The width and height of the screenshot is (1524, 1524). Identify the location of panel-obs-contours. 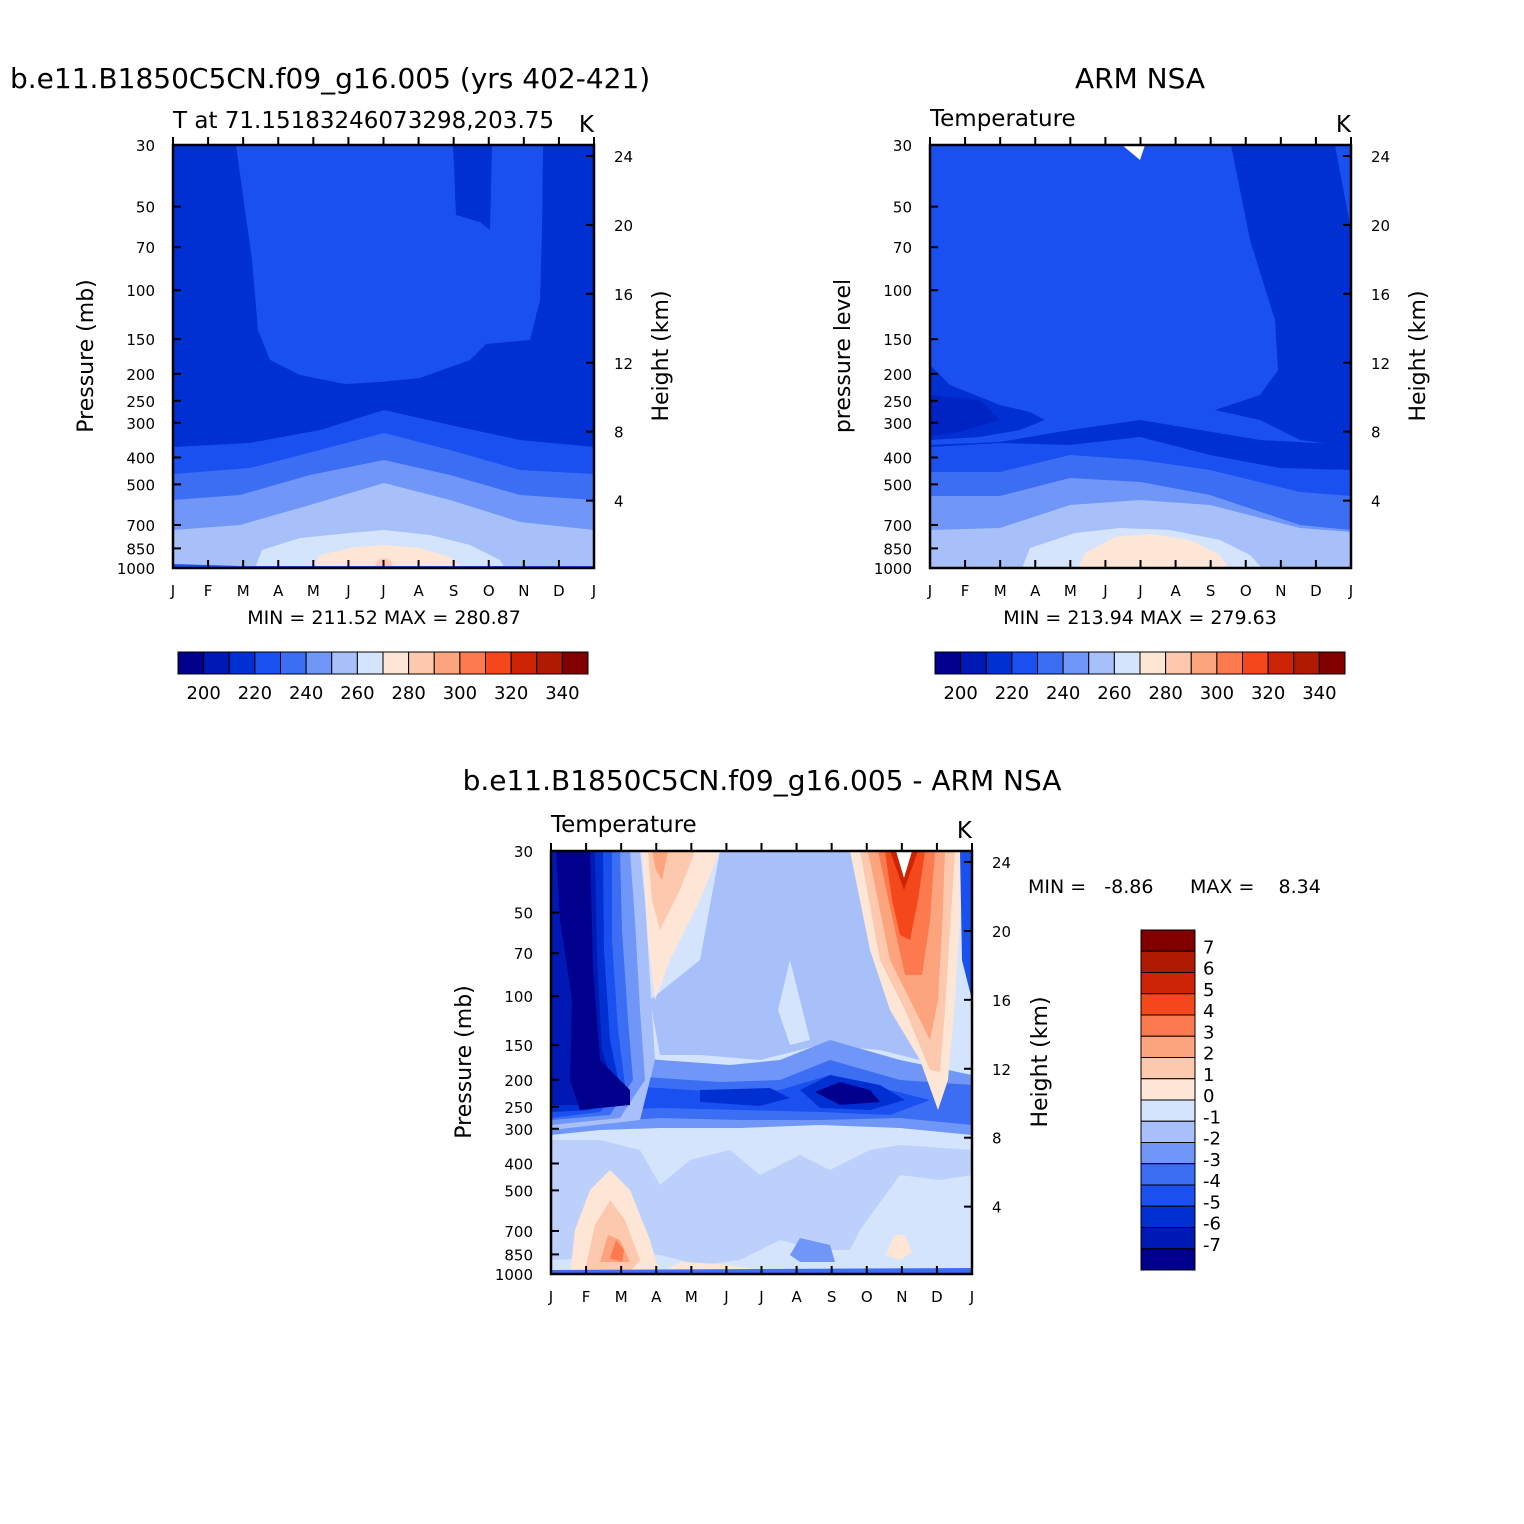
(1140, 356).